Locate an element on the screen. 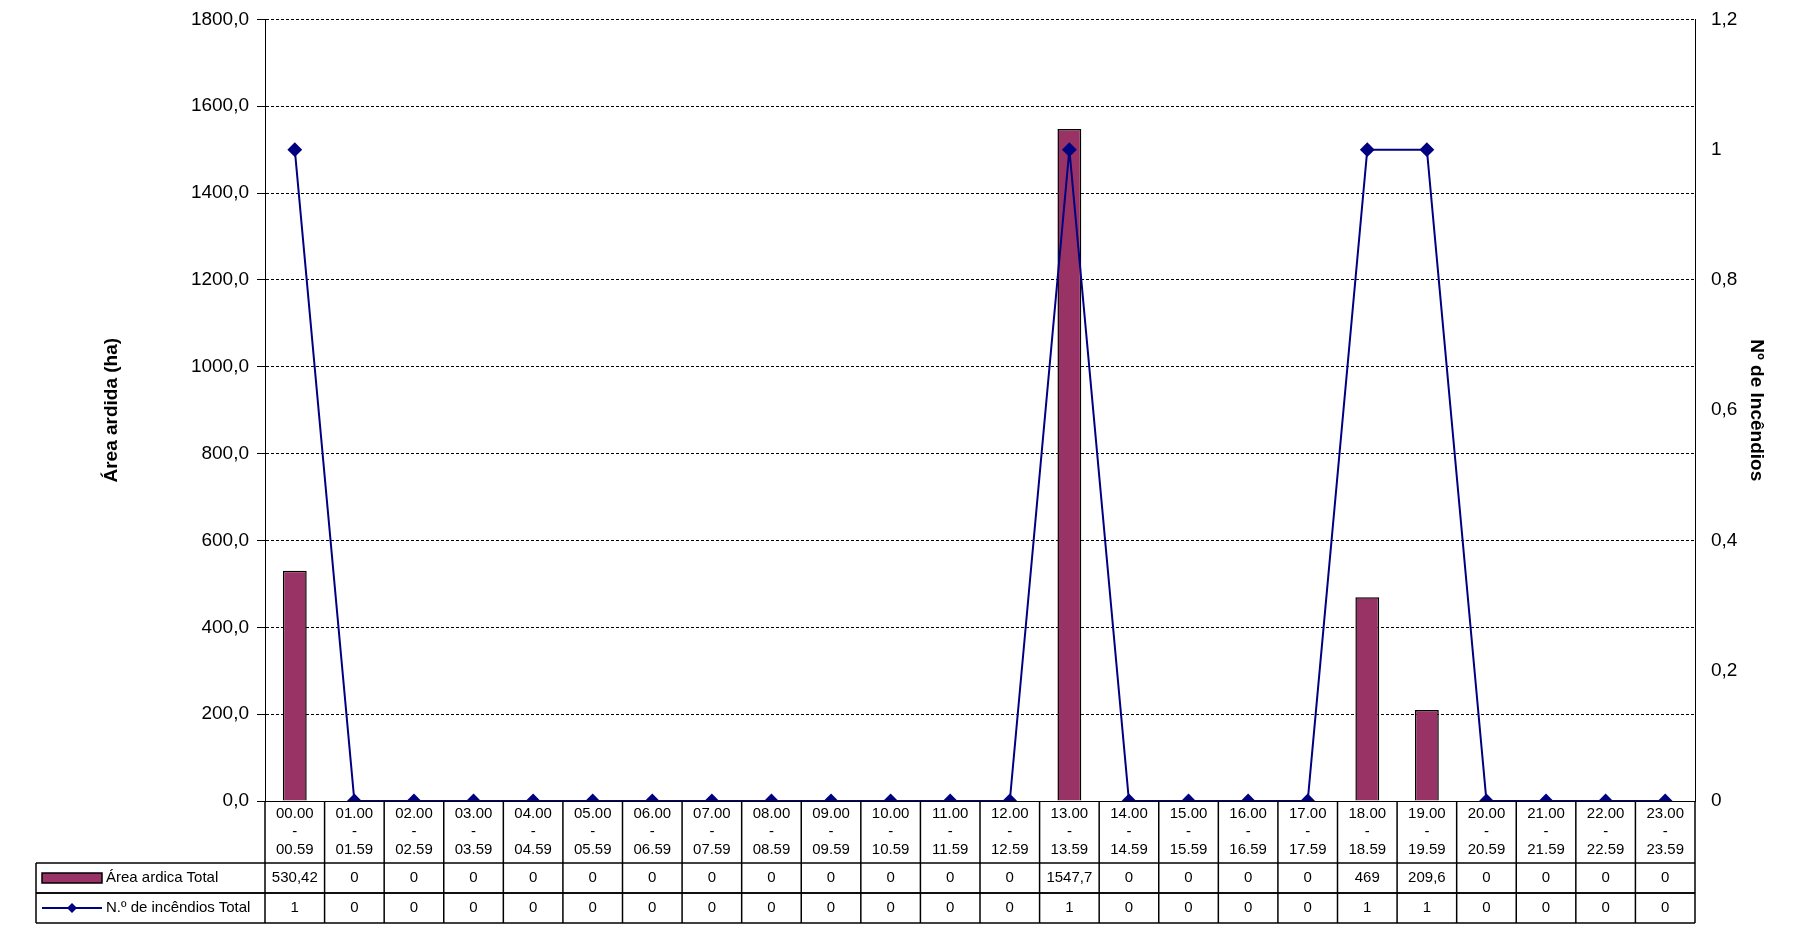  legend-label: N.º de incêndios Total is located at coordinates (178, 907).